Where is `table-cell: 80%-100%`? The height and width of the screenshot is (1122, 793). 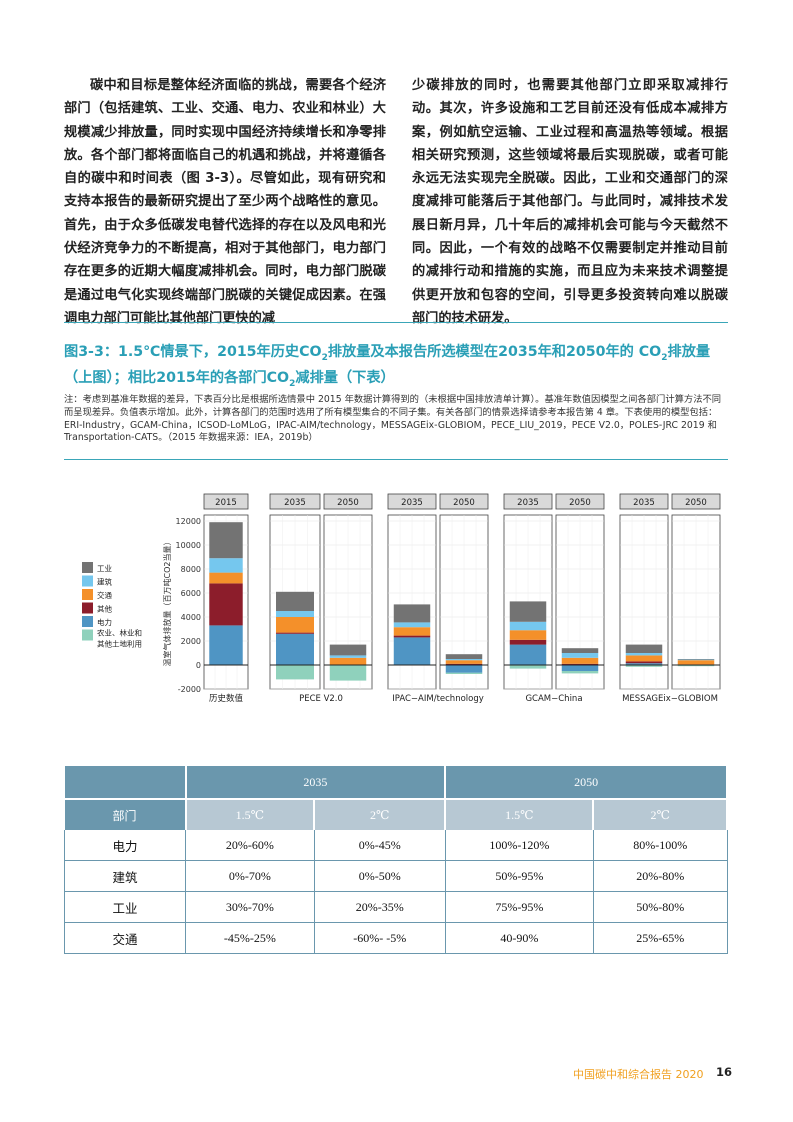
table-cell: 80%-100% is located at coordinates (660, 845).